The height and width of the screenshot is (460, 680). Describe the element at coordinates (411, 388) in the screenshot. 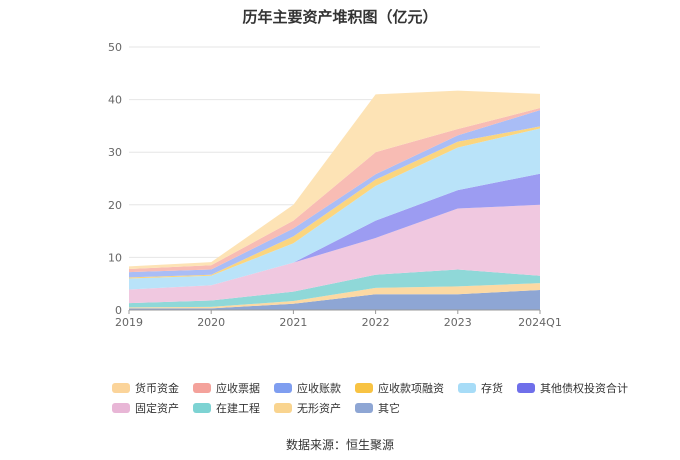

I see `legend-label: 应收款项融资` at that location.